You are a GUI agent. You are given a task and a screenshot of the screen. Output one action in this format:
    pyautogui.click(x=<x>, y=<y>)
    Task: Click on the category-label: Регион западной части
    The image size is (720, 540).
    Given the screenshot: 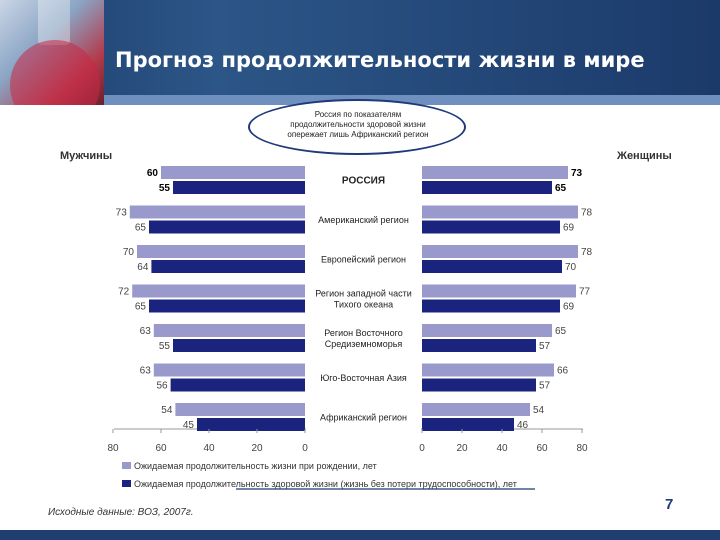 What is the action you would take?
    pyautogui.click(x=363, y=294)
    